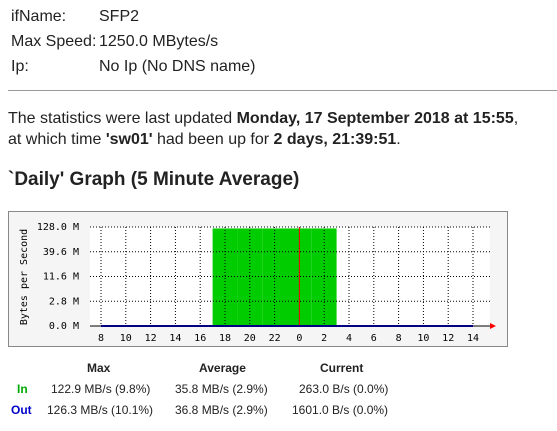 The height and width of the screenshot is (431, 557). What do you see at coordinates (221, 389) in the screenshot?
I see `cell: 35.8 MB/s (2.9%)` at bounding box center [221, 389].